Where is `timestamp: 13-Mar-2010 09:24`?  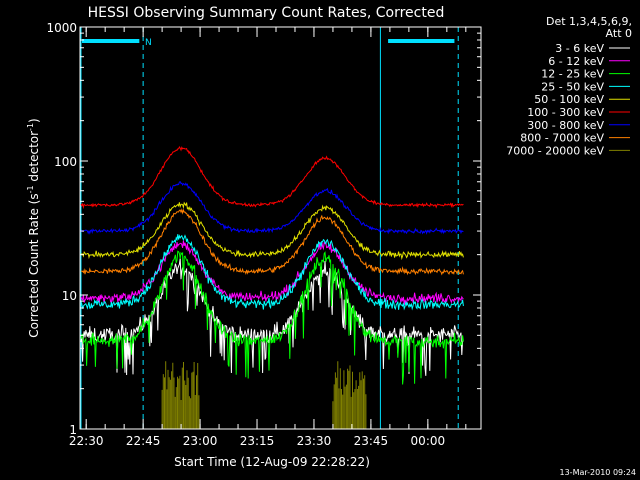 timestamp: 13-Mar-2010 09:24 is located at coordinates (598, 472).